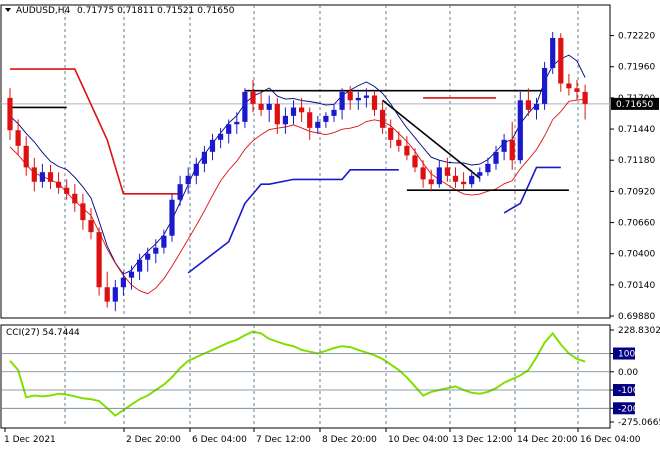  Describe the element at coordinates (636, 37) in the screenshot. I see `price-tick-label: 0.72220` at that location.